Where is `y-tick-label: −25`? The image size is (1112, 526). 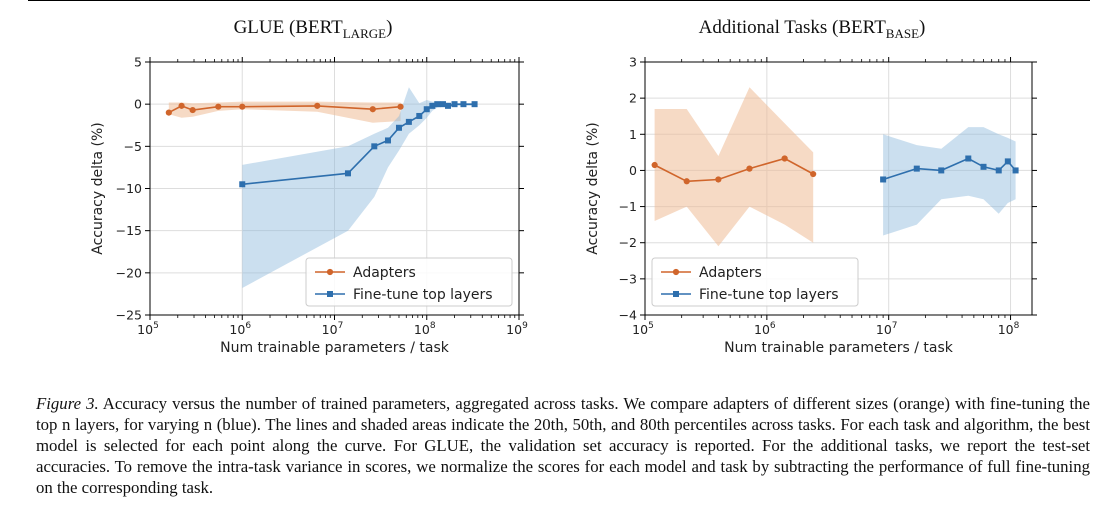 y-tick-label: −25 is located at coordinates (129, 315).